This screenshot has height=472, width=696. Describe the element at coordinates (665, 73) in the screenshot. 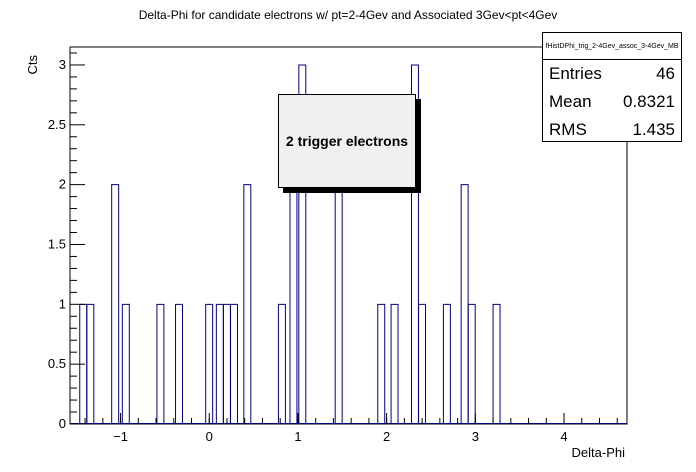

I see `stats-entries-value: 46` at that location.